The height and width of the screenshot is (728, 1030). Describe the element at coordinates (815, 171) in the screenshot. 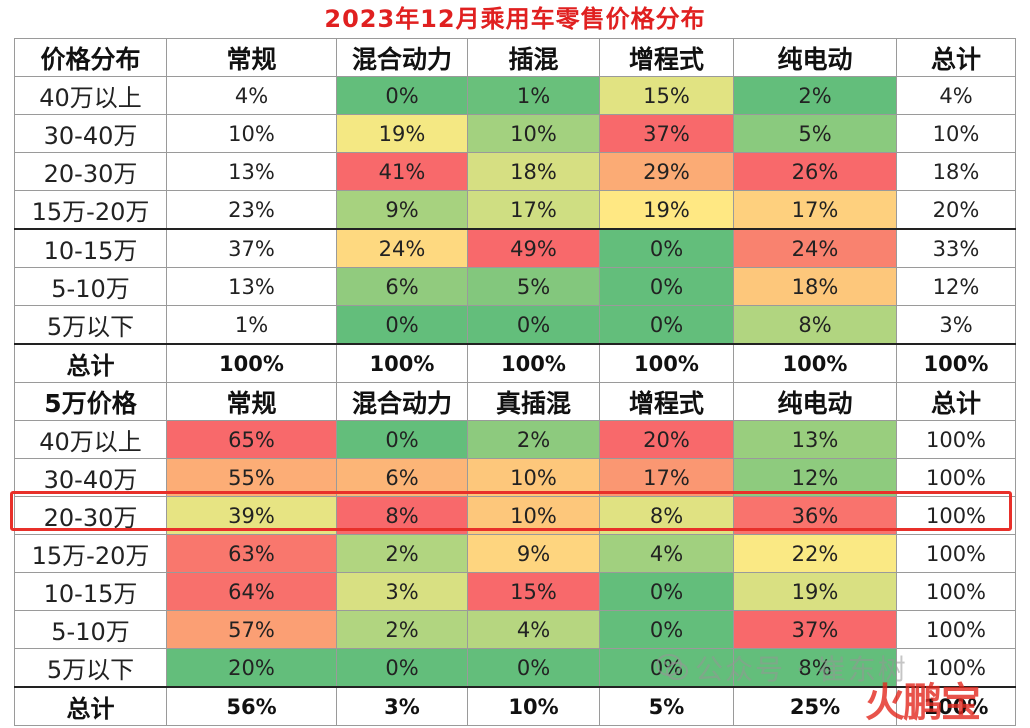

I see `table-cell: 26%` at that location.